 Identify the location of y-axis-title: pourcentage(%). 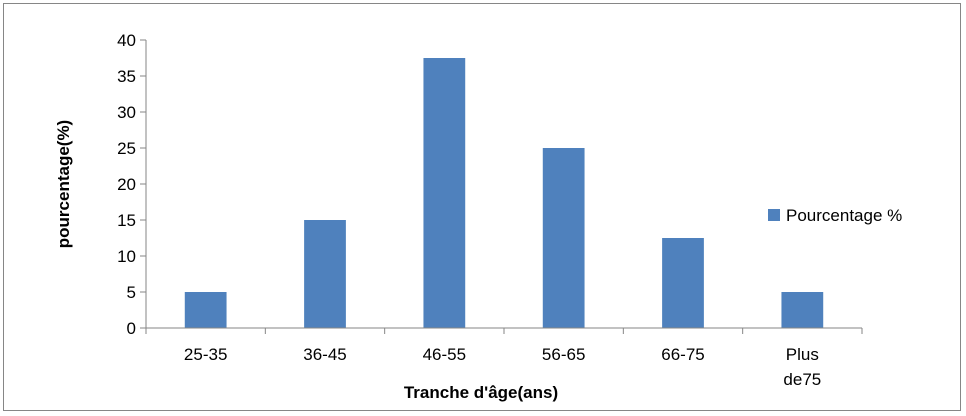
(63, 184).